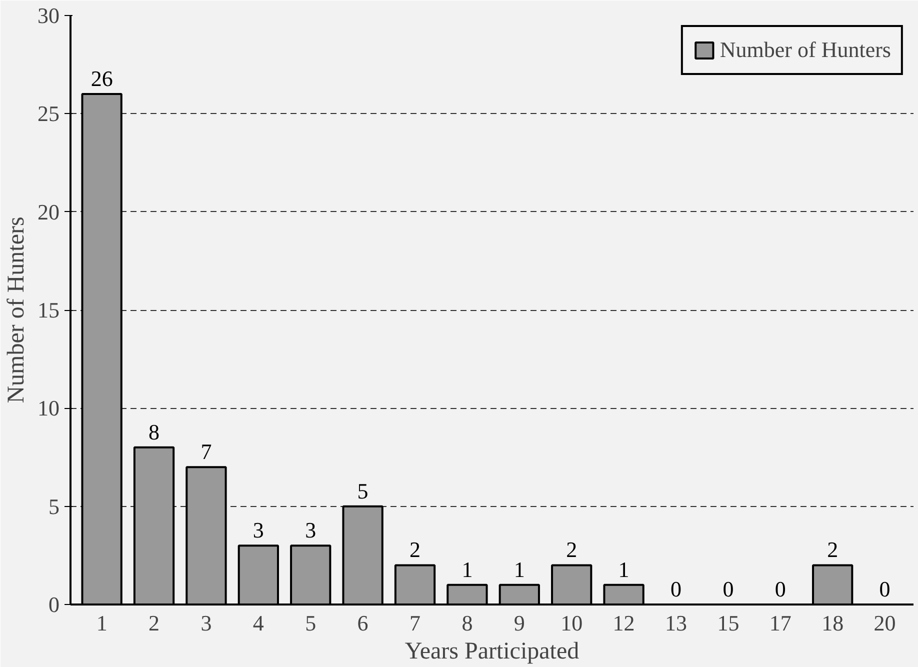 Image resolution: width=918 pixels, height=667 pixels. What do you see at coordinates (206, 623) in the screenshot?
I see `x-tick-label: 3` at bounding box center [206, 623].